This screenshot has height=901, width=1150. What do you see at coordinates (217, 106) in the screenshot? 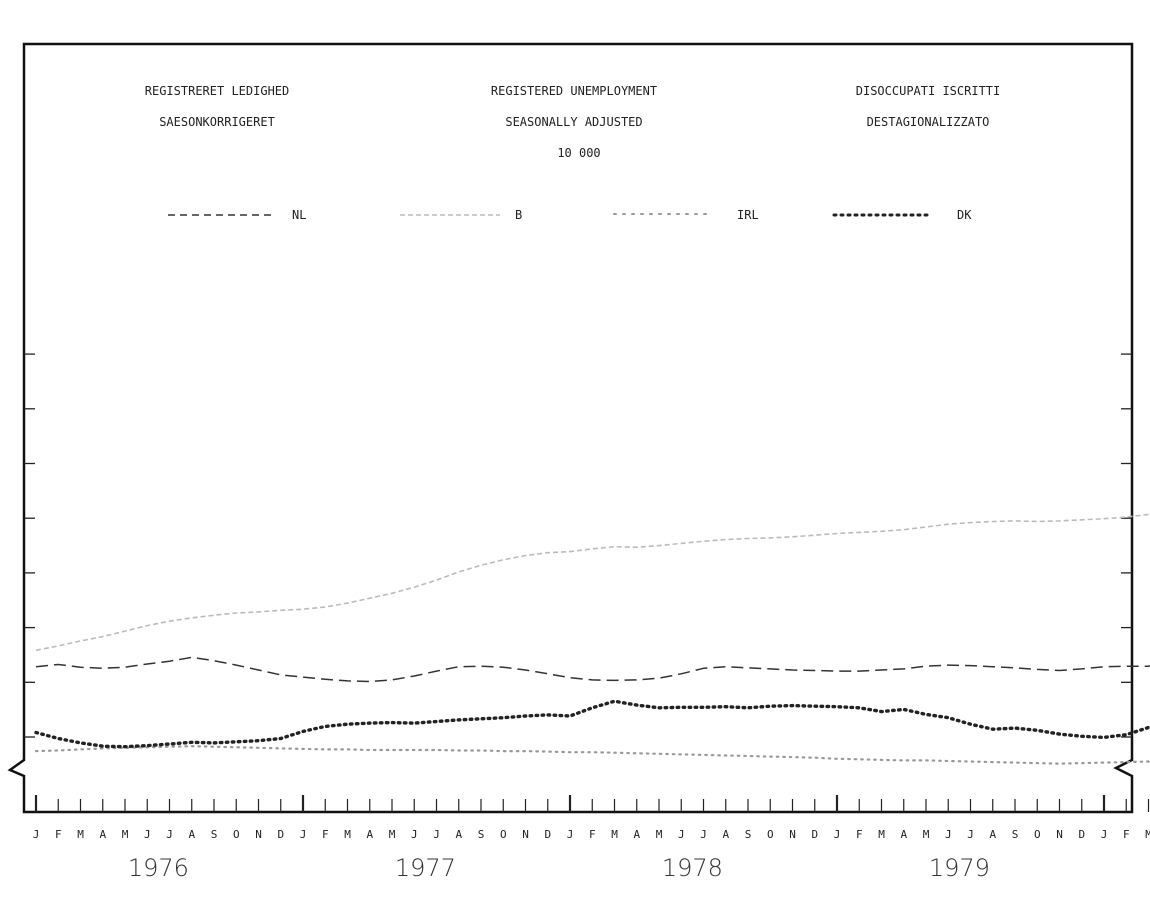
I see `header-danish: REGISTRERET LEDIGHED SAESONKORRIGERET` at bounding box center [217, 106].